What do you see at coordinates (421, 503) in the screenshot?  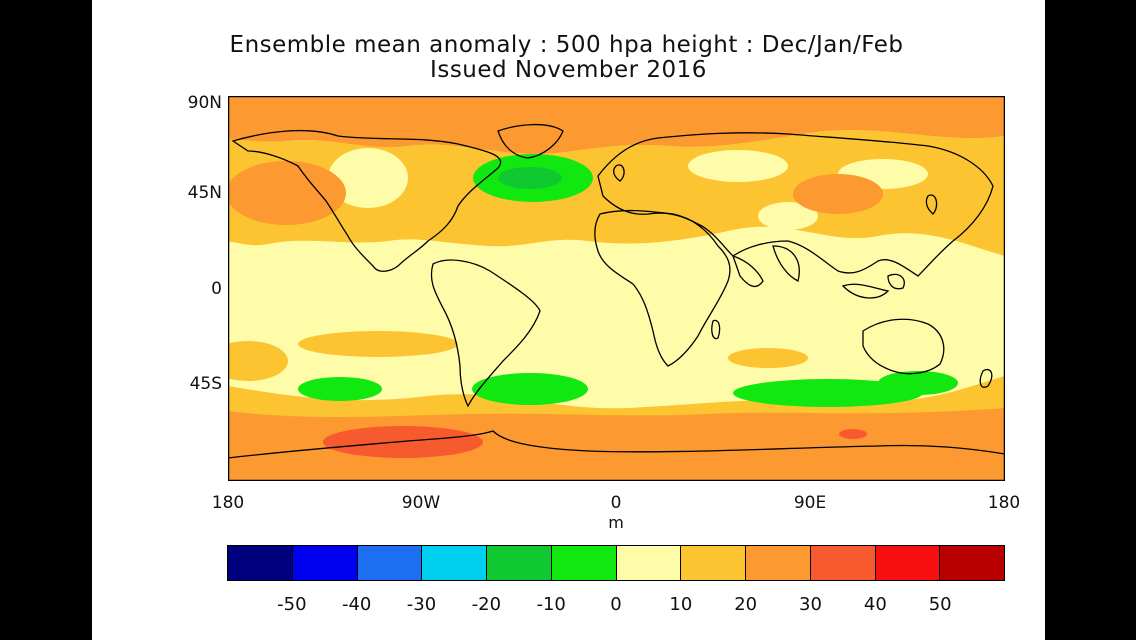 I see `lon-label-90w: 90W` at bounding box center [421, 503].